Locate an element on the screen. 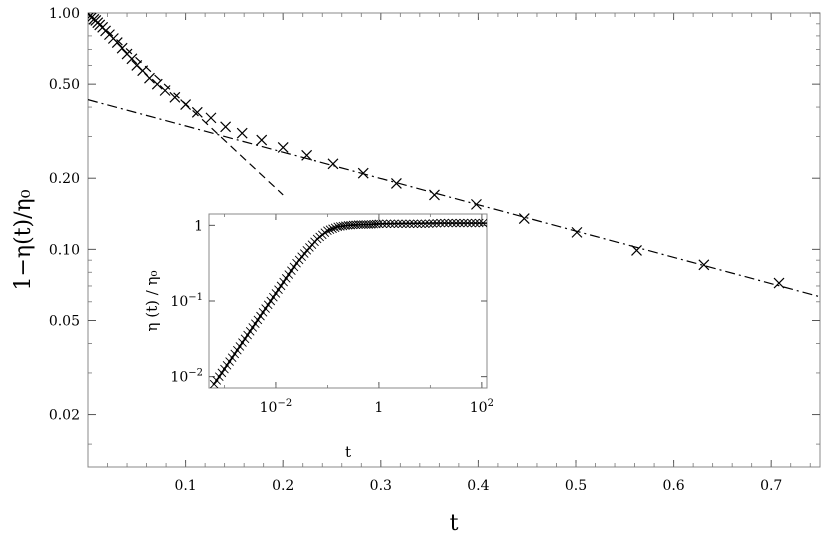 This screenshot has width=830, height=541. inset-y-tick-label: 1 is located at coordinates (198, 226).